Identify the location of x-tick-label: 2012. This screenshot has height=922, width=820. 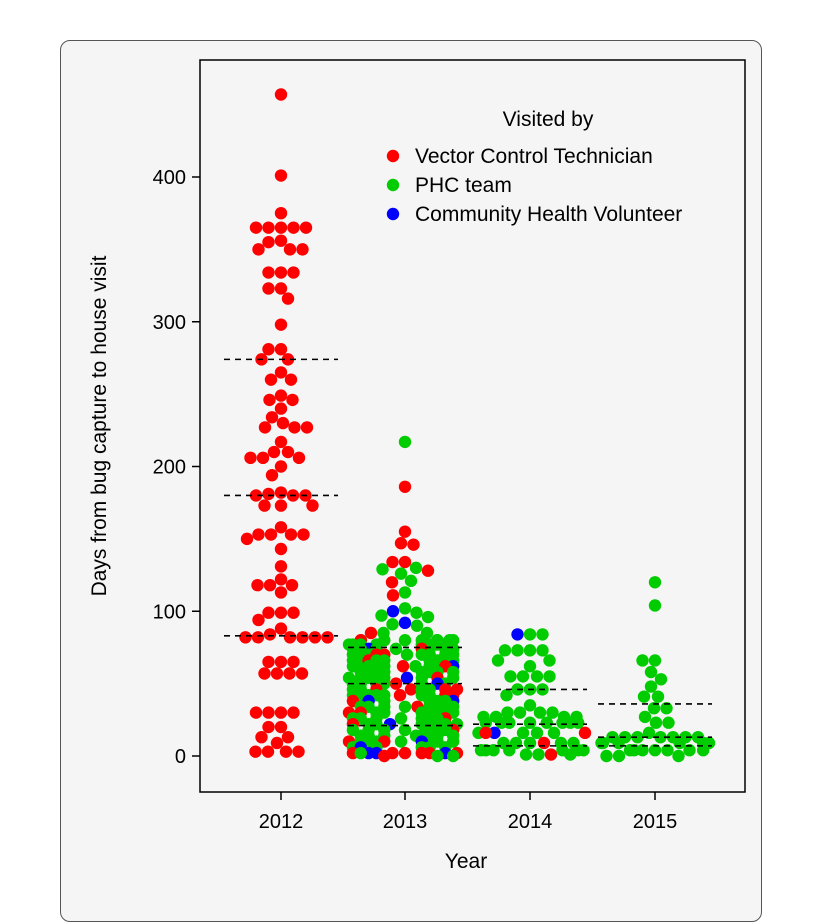
(281, 822).